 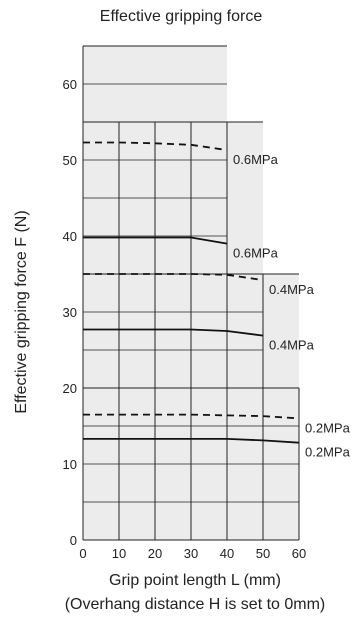 What do you see at coordinates (70, 388) in the screenshot?
I see `y-tick-label: 20` at bounding box center [70, 388].